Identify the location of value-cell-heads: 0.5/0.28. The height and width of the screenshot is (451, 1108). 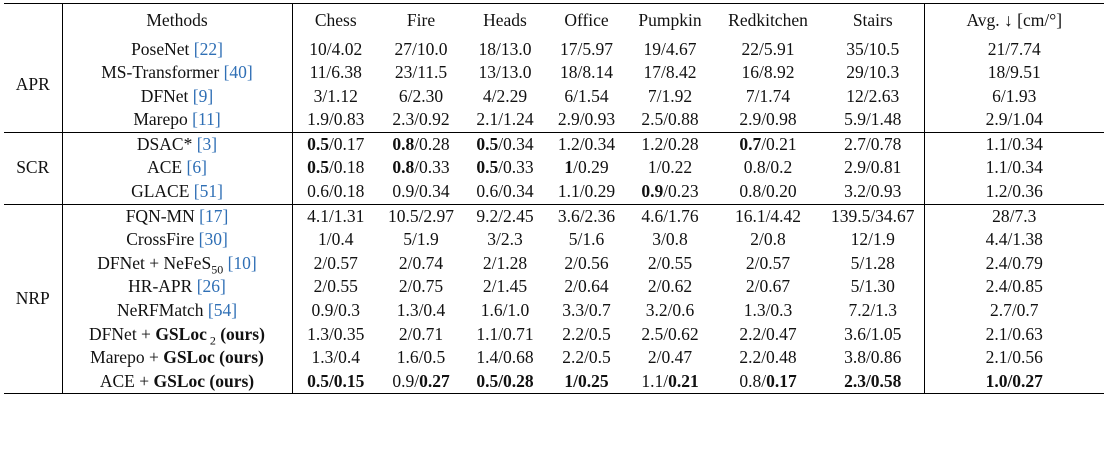
(505, 382).